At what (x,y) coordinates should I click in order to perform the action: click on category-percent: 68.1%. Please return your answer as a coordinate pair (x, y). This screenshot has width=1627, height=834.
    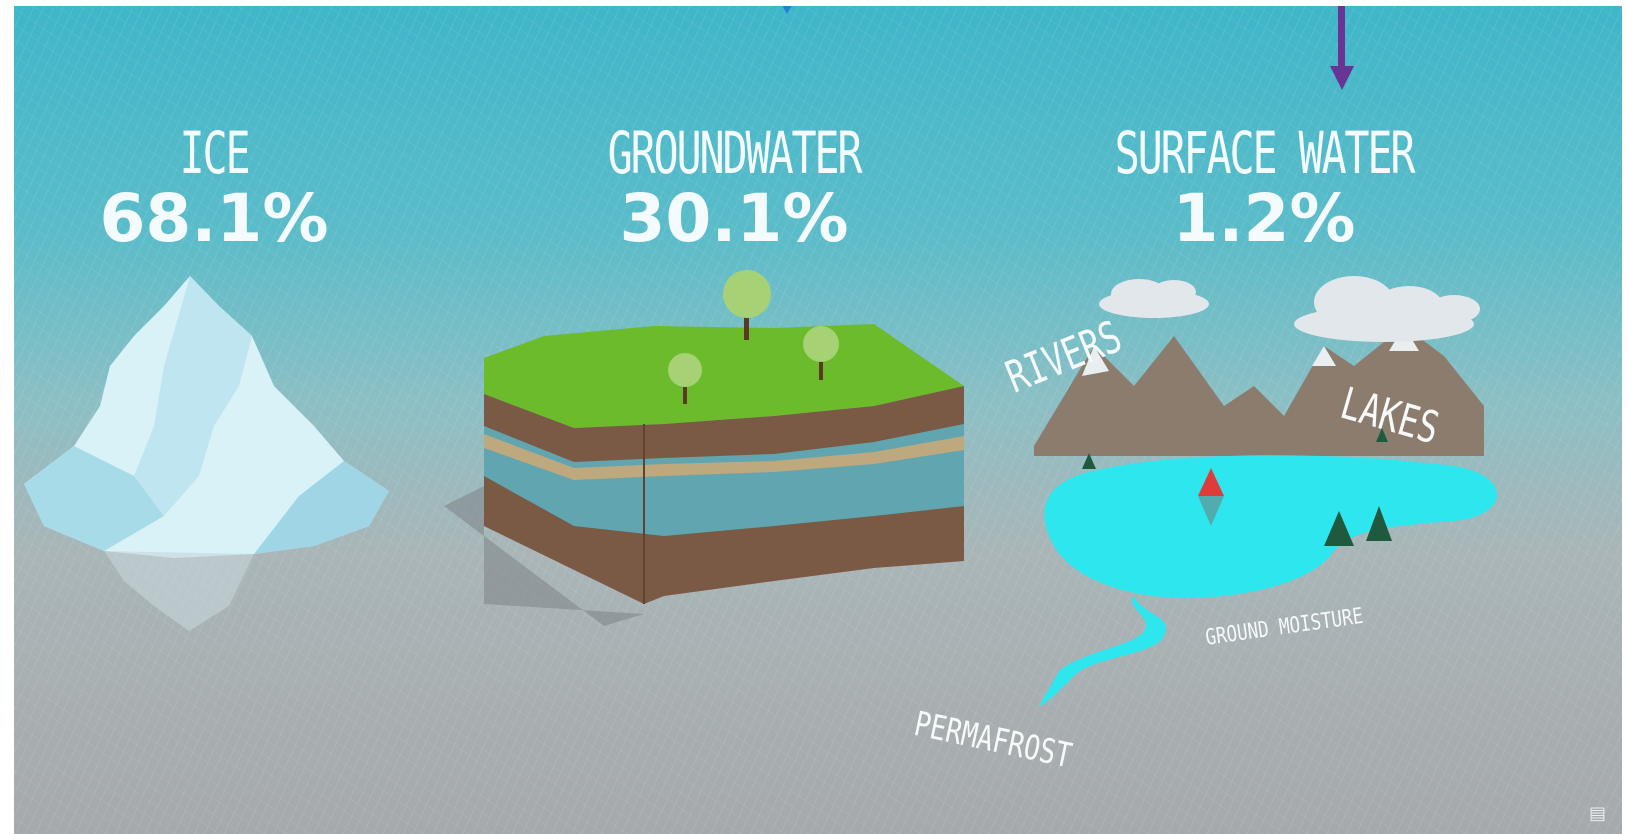
    Looking at the image, I should click on (214, 218).